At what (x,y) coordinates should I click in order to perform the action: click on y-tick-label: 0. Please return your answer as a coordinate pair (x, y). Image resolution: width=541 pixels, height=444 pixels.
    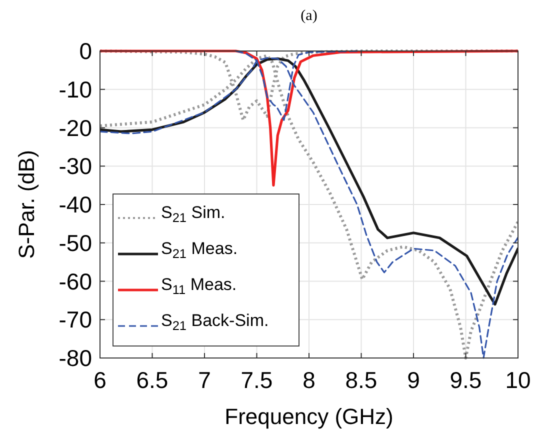
    Looking at the image, I should click on (85, 51).